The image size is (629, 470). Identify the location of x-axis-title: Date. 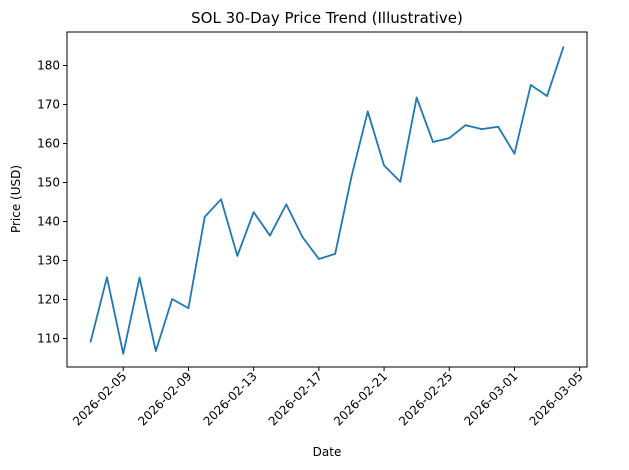
(327, 452).